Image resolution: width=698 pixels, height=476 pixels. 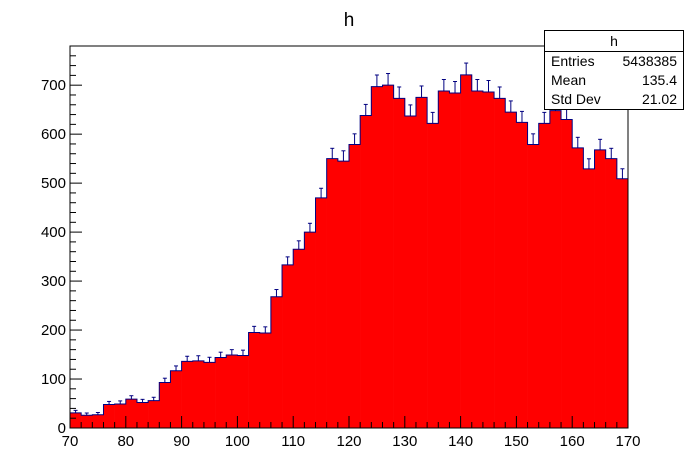 I want to click on x-axis: 70 80 90 100 110 120 130 140 150 160 170, so click(x=351, y=433).